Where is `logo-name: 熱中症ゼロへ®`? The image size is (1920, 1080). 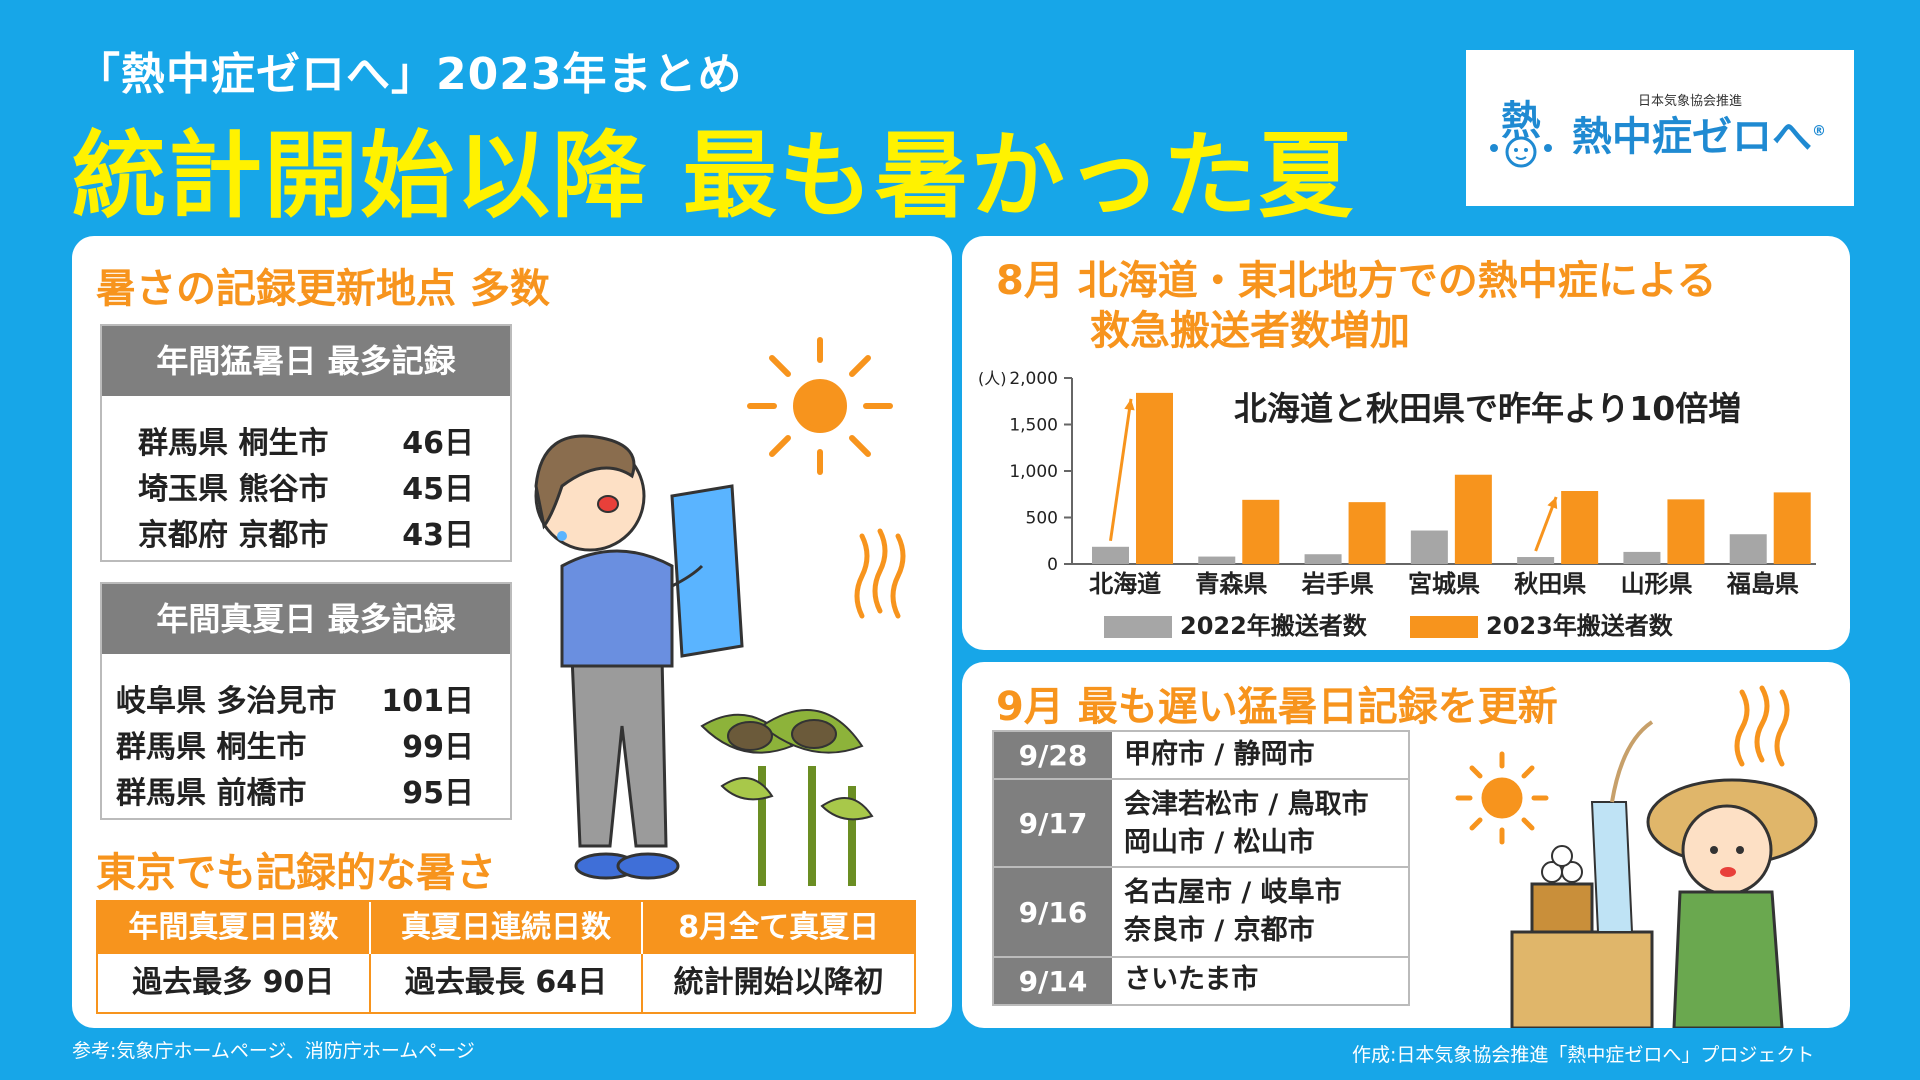
logo-name: 熱中症ゼロへ® is located at coordinates (1699, 137).